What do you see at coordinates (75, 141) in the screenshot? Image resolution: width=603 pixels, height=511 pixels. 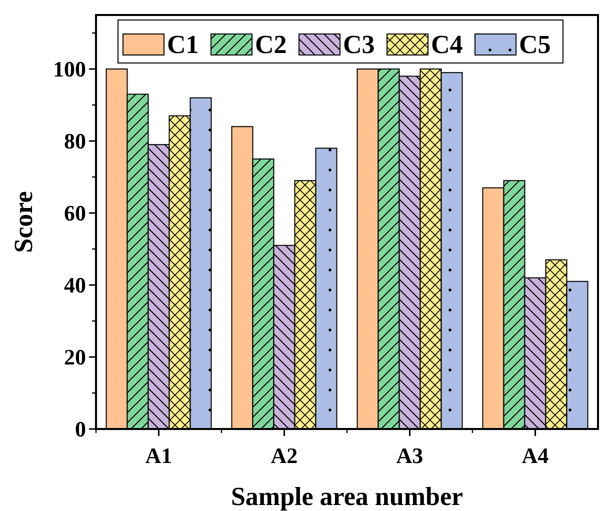 I see `y-tick-label: 80` at bounding box center [75, 141].